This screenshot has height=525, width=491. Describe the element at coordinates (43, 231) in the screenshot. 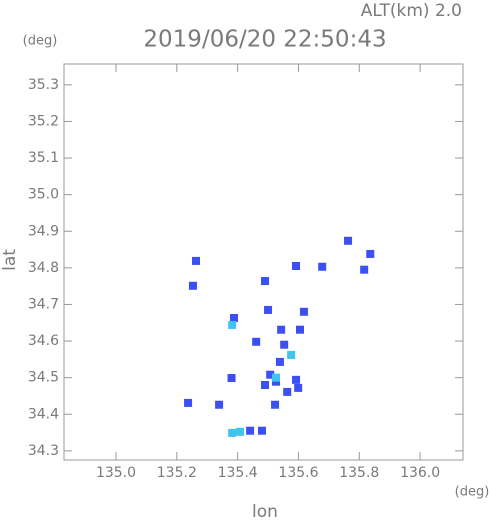

I see `y-tick-label: 34.9` at that location.